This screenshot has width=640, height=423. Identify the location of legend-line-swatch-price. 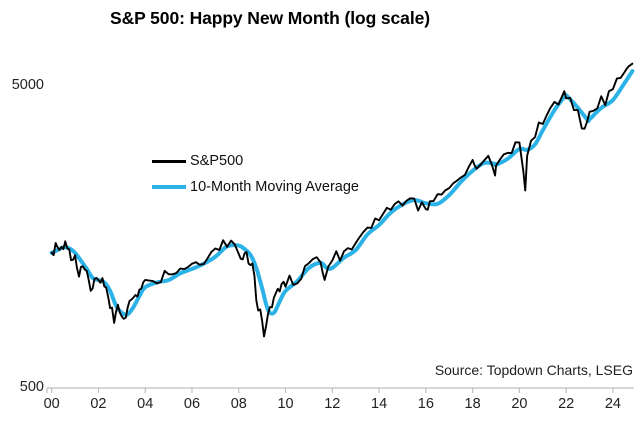
(169, 161).